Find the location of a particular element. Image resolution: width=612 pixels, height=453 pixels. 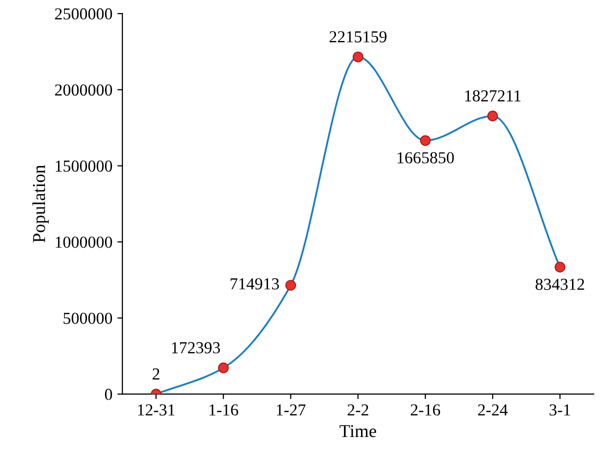

x-tick-label: 1-27 is located at coordinates (291, 410).